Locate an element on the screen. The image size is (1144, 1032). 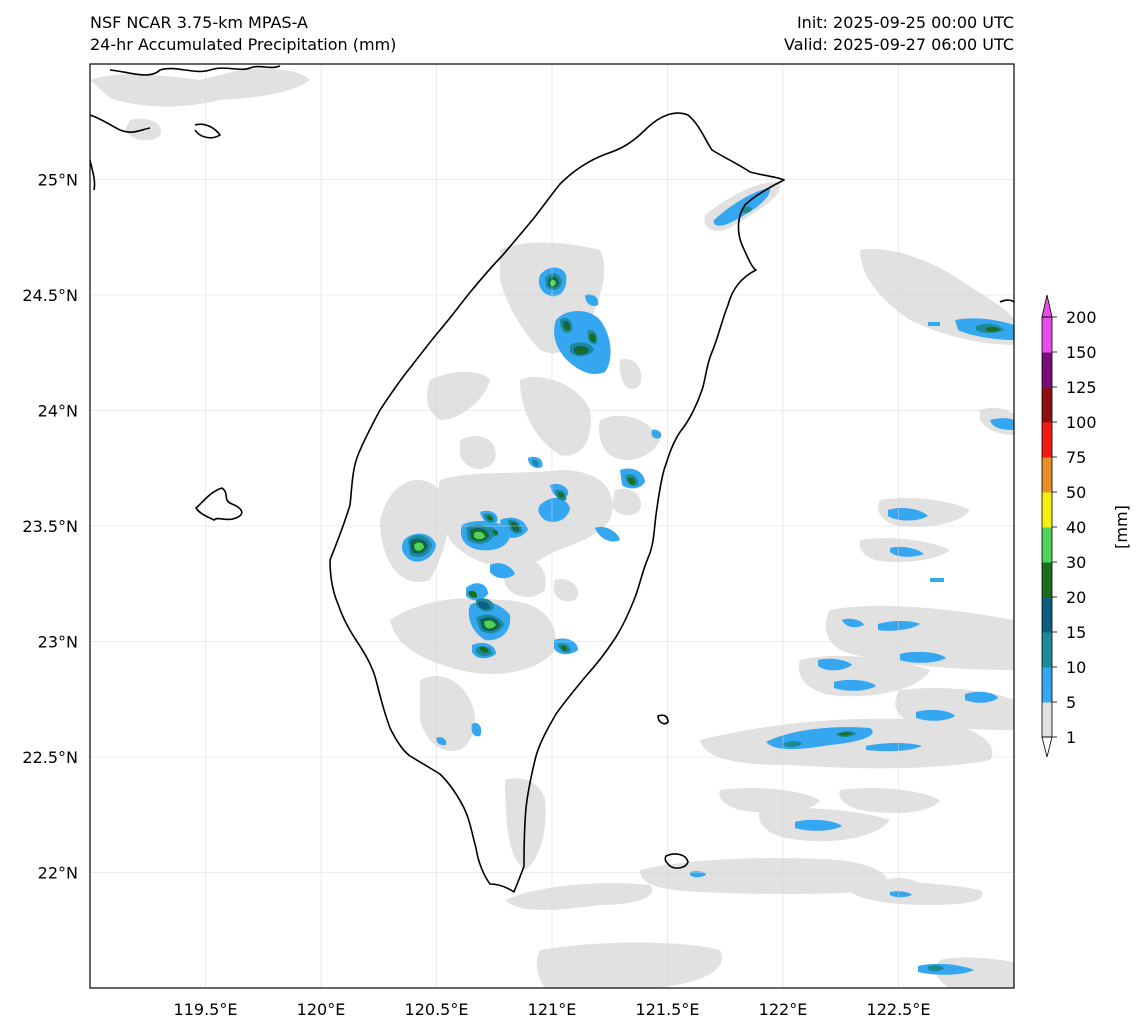
longitude-tick-label: 122.5°E is located at coordinates (899, 1009).